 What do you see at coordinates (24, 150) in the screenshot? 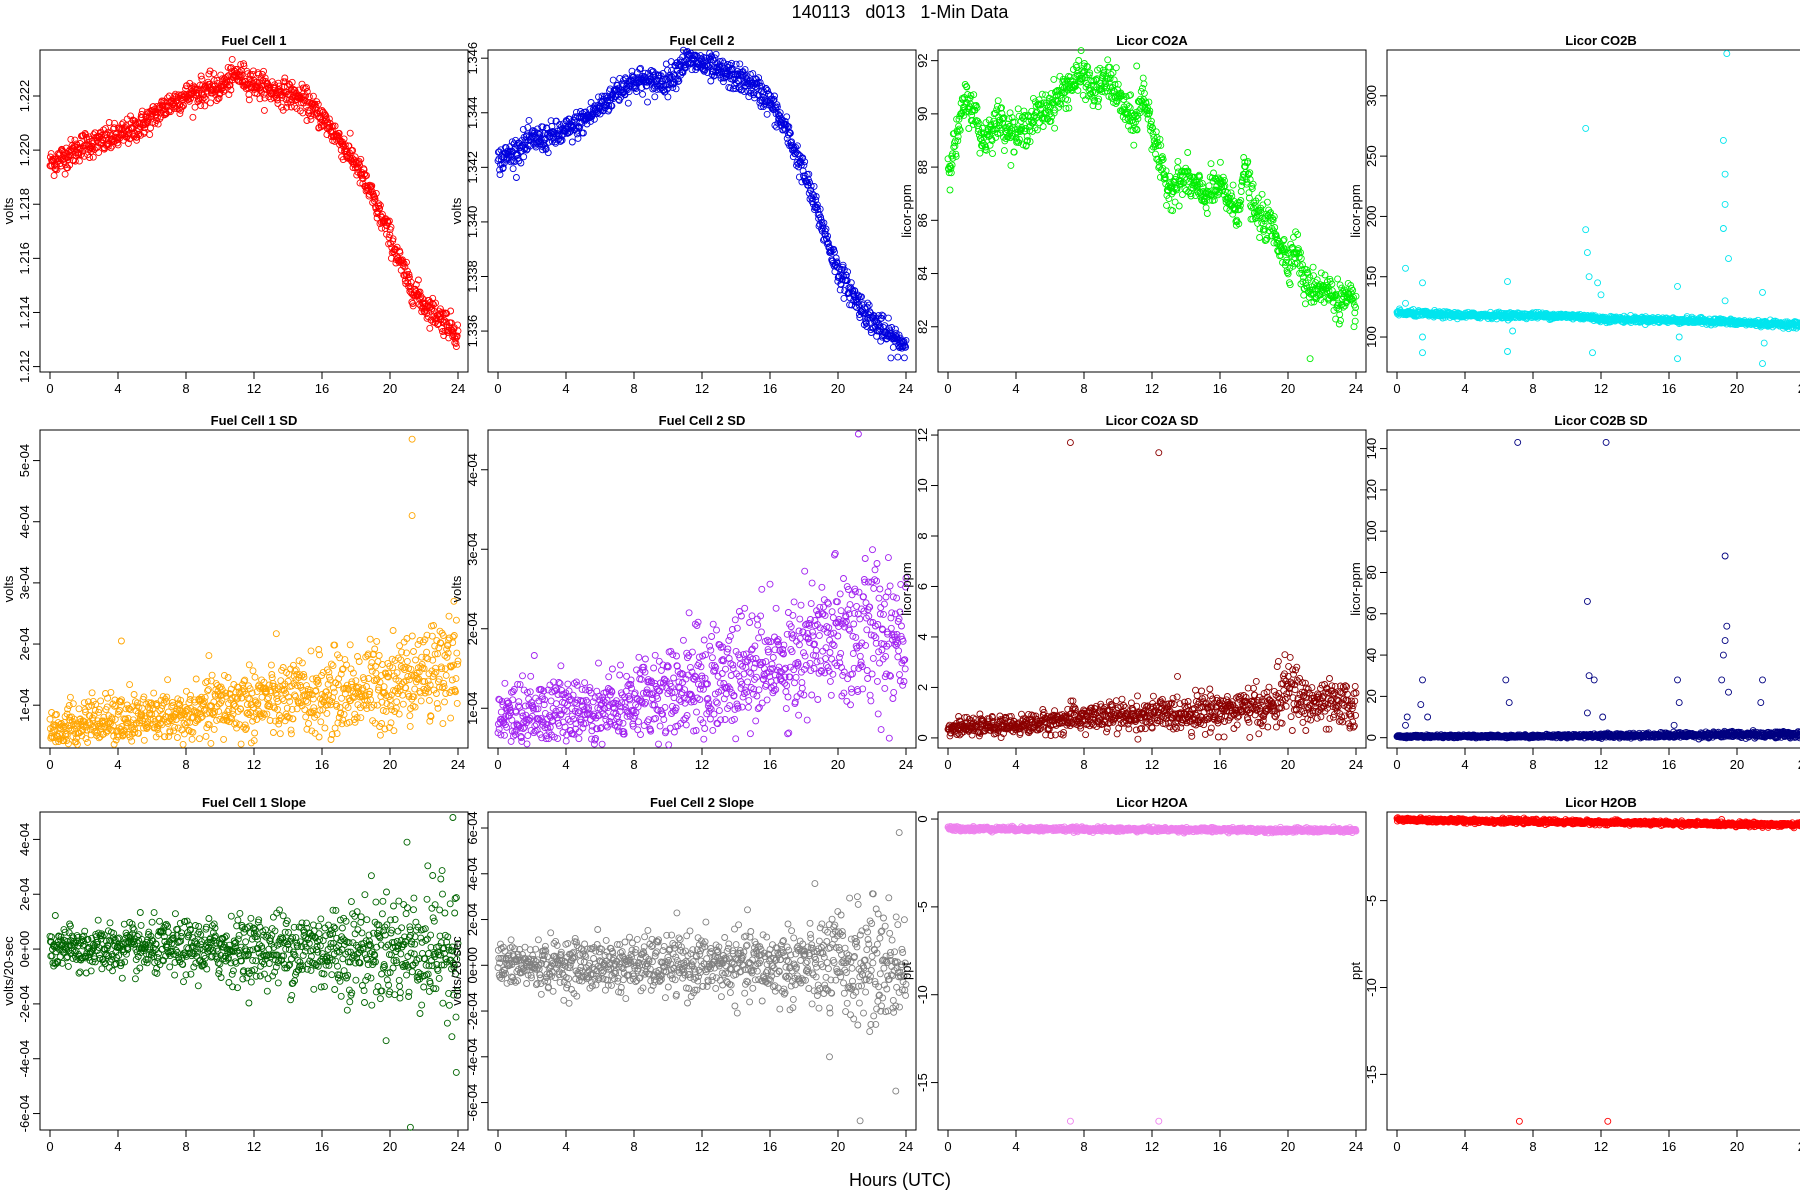
I see `y-tick-label: 1.220` at bounding box center [24, 150].